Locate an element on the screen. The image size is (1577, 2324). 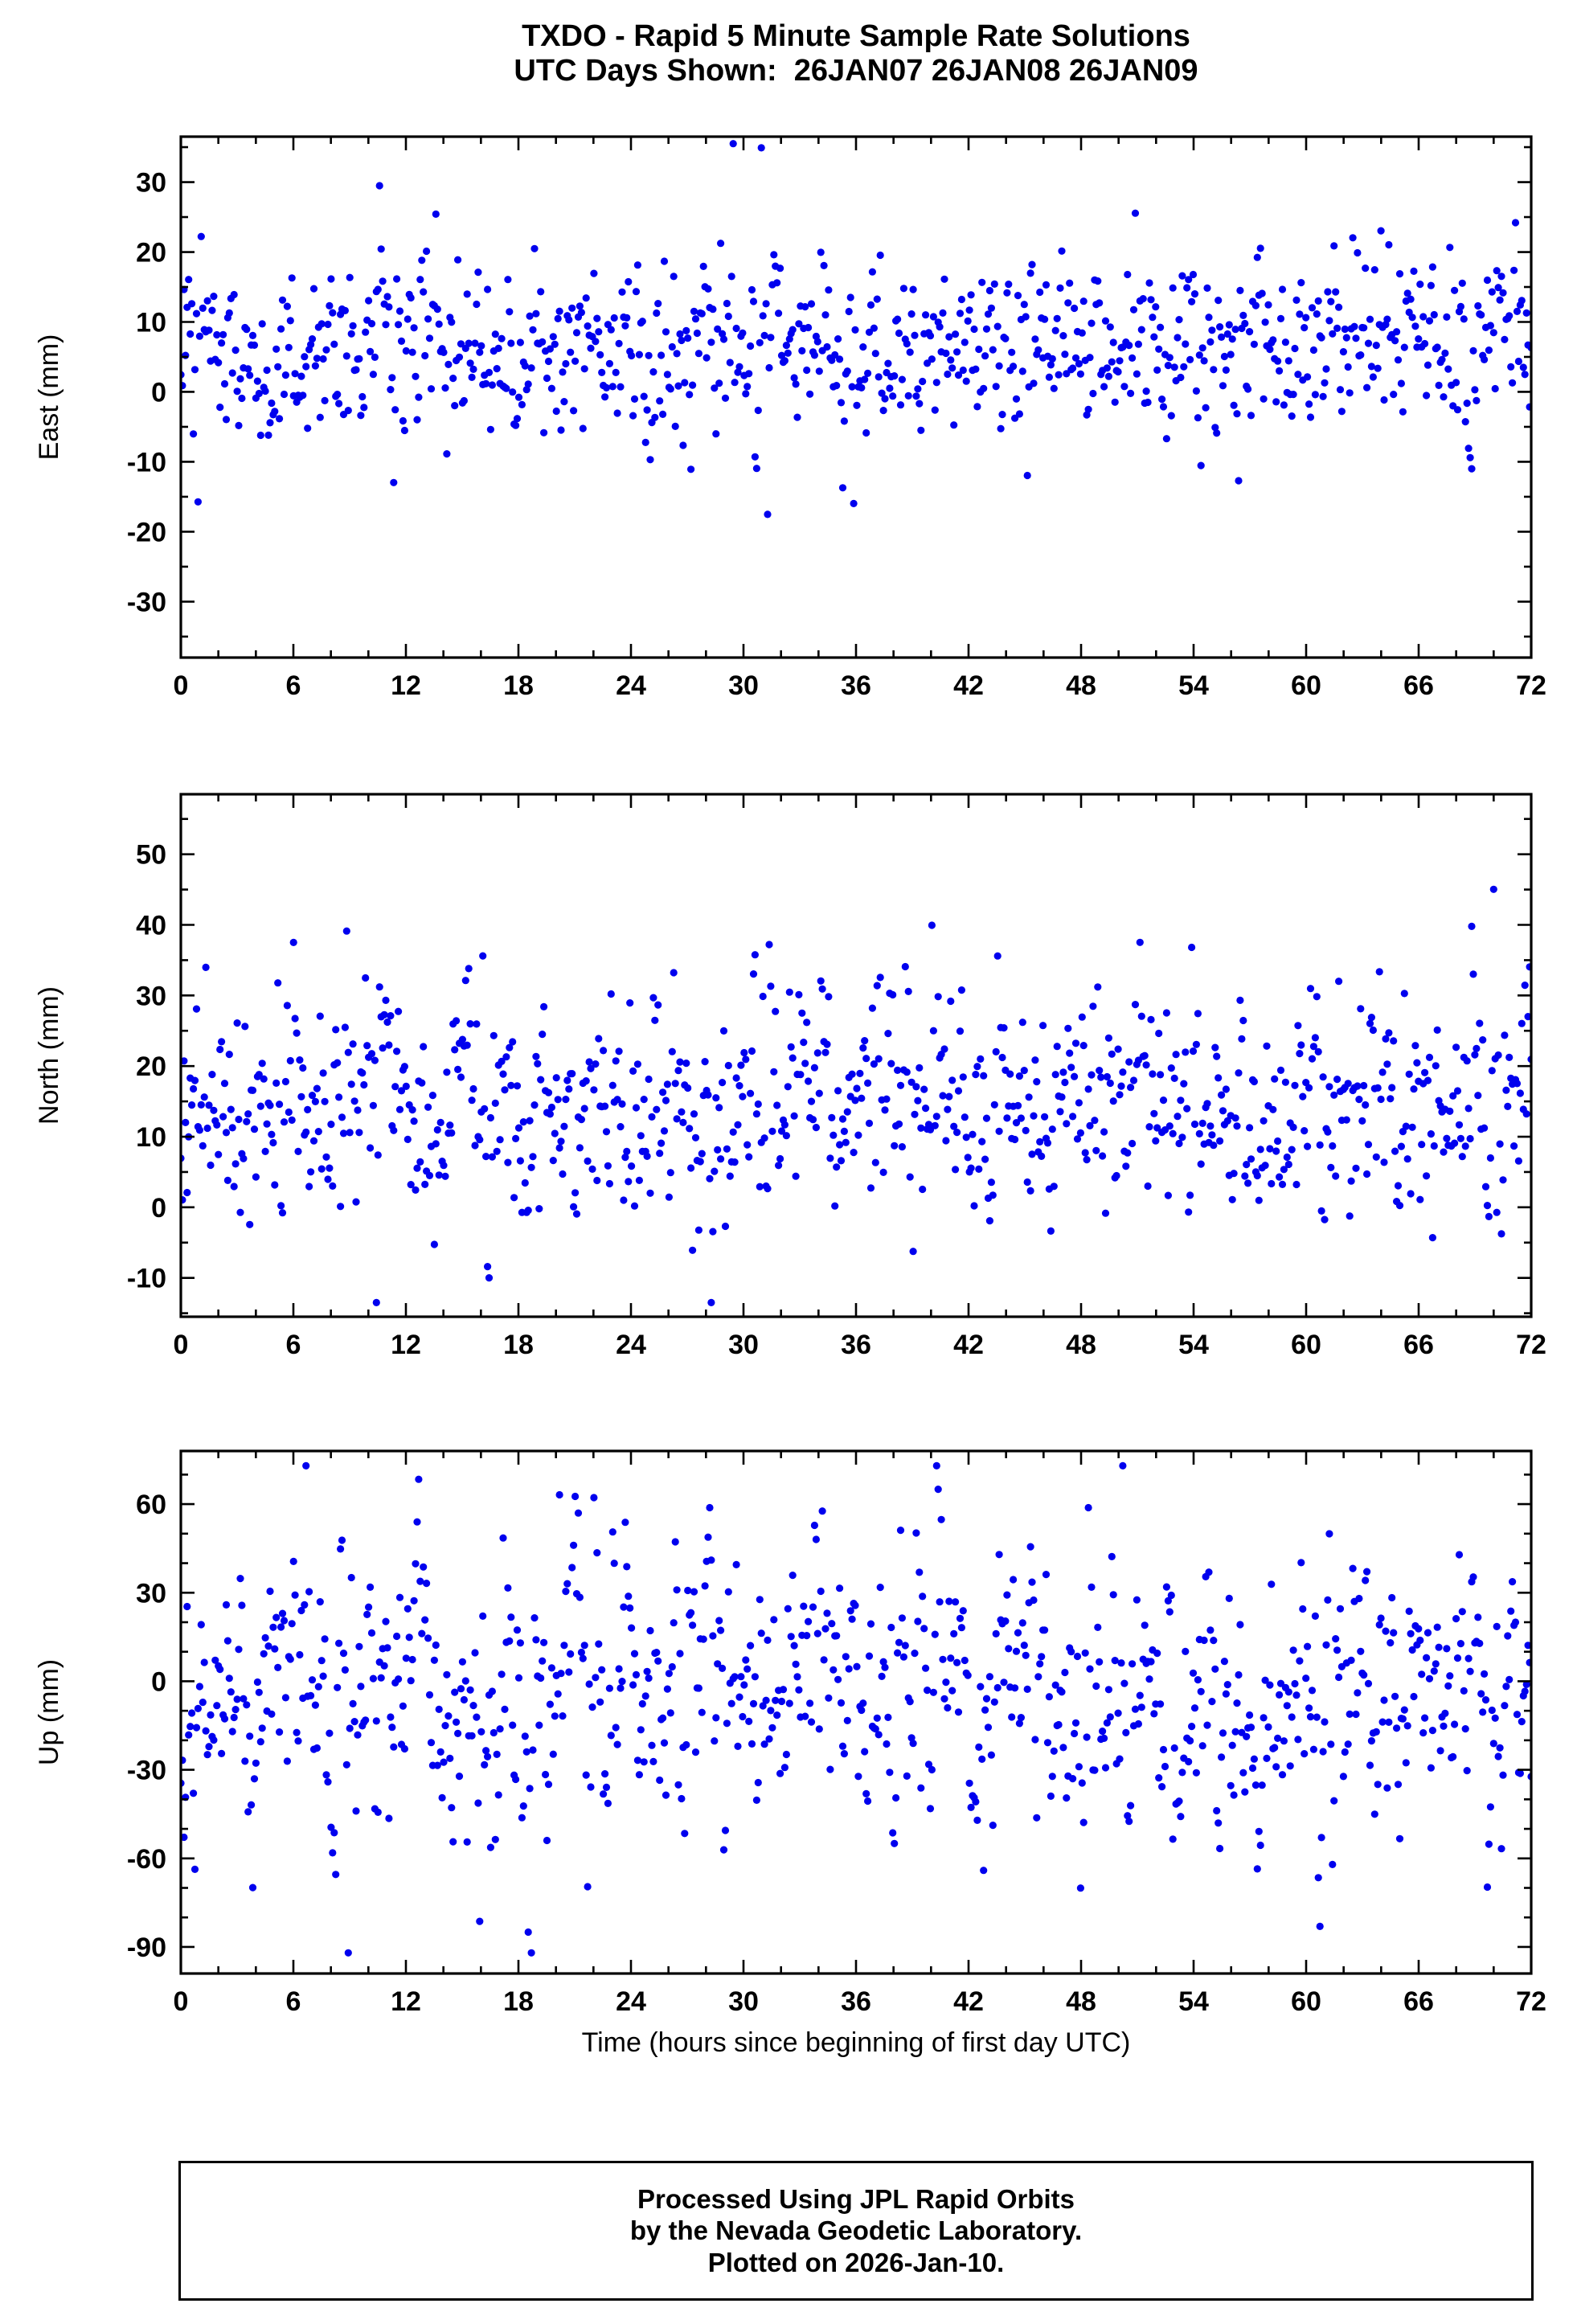
footer-line-2: by the Nevada Geodetic Laboratory. is located at coordinates (856, 2230).